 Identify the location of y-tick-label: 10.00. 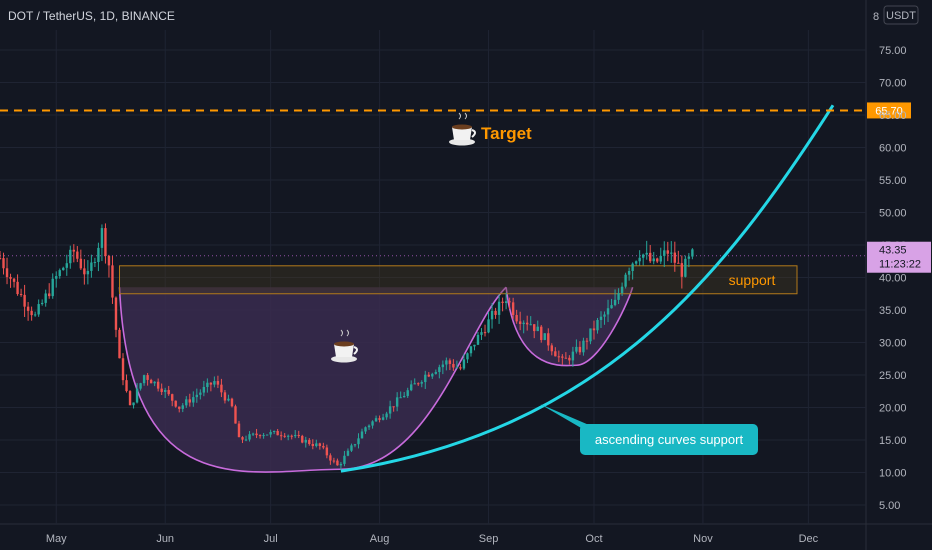
(893, 474).